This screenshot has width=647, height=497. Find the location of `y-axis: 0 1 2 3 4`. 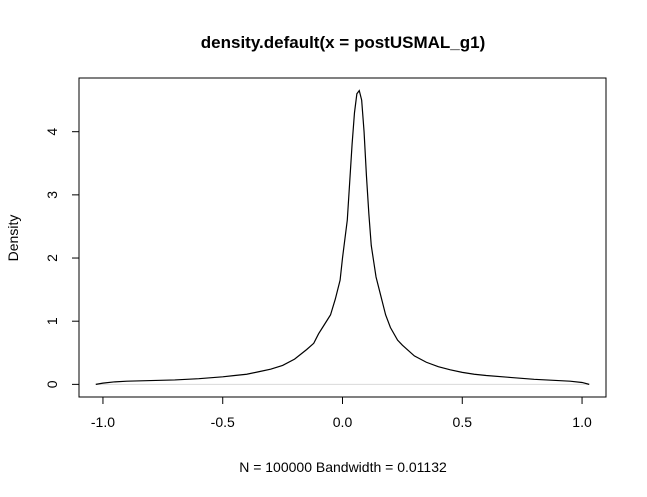

y-axis: 0 1 2 3 4 is located at coordinates (62, 258).